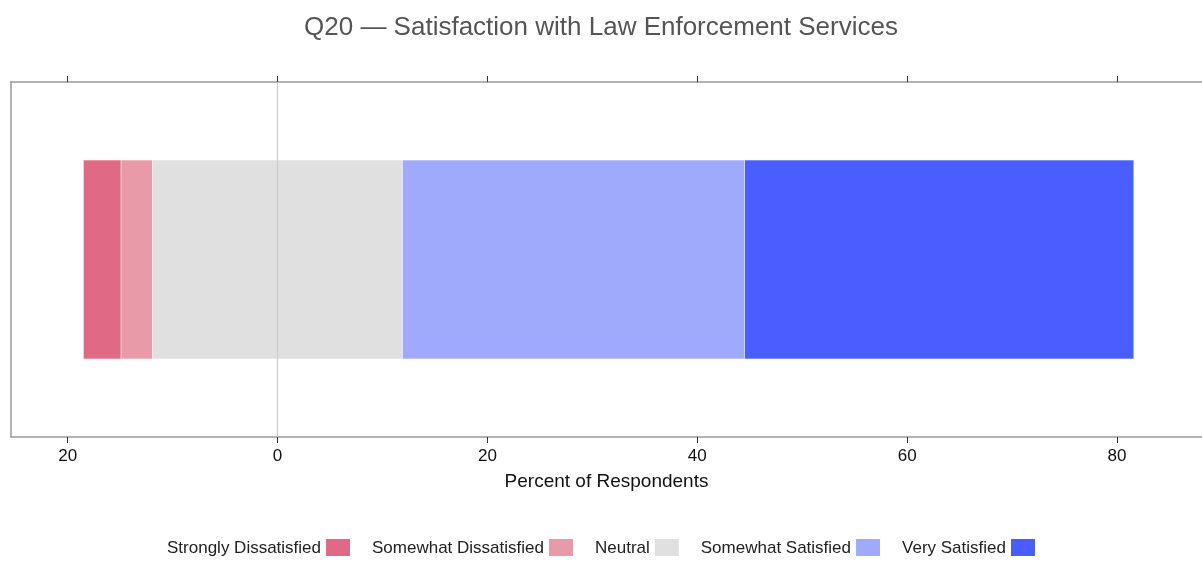  I want to click on x-tick-label: 40, so click(697, 455).